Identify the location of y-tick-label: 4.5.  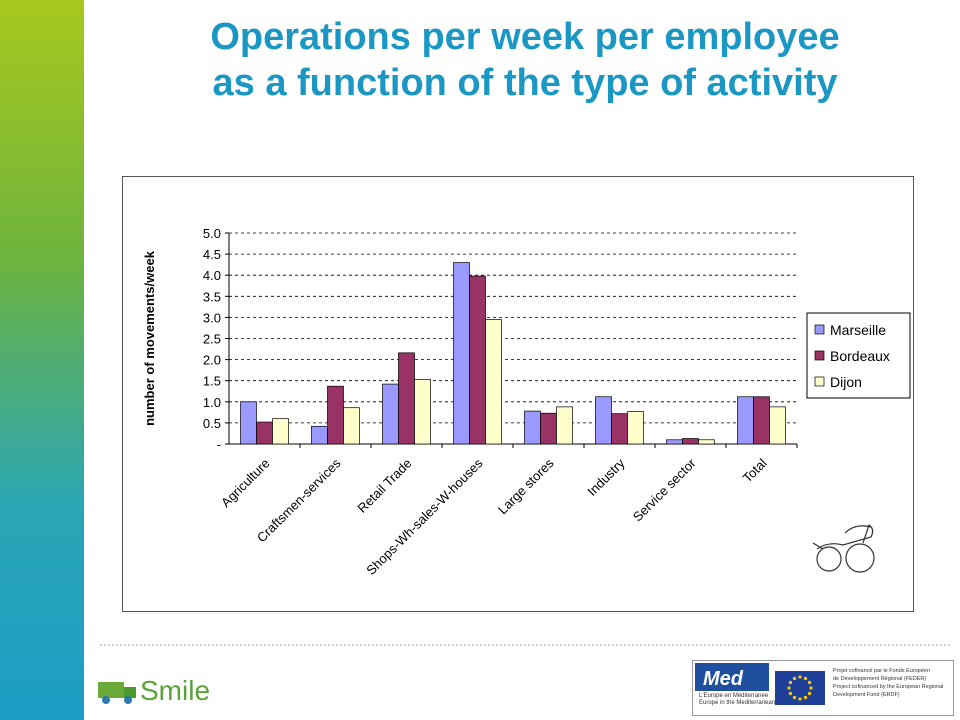
(212, 254).